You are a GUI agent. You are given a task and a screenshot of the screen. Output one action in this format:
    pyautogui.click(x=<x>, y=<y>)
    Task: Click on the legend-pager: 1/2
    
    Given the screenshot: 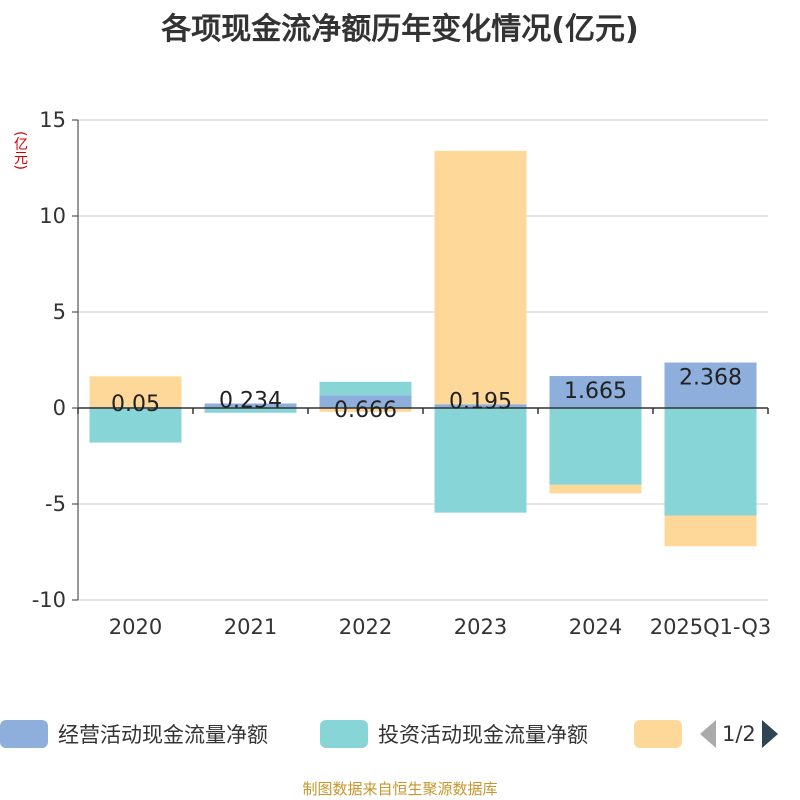 What is the action you would take?
    pyautogui.click(x=750, y=734)
    